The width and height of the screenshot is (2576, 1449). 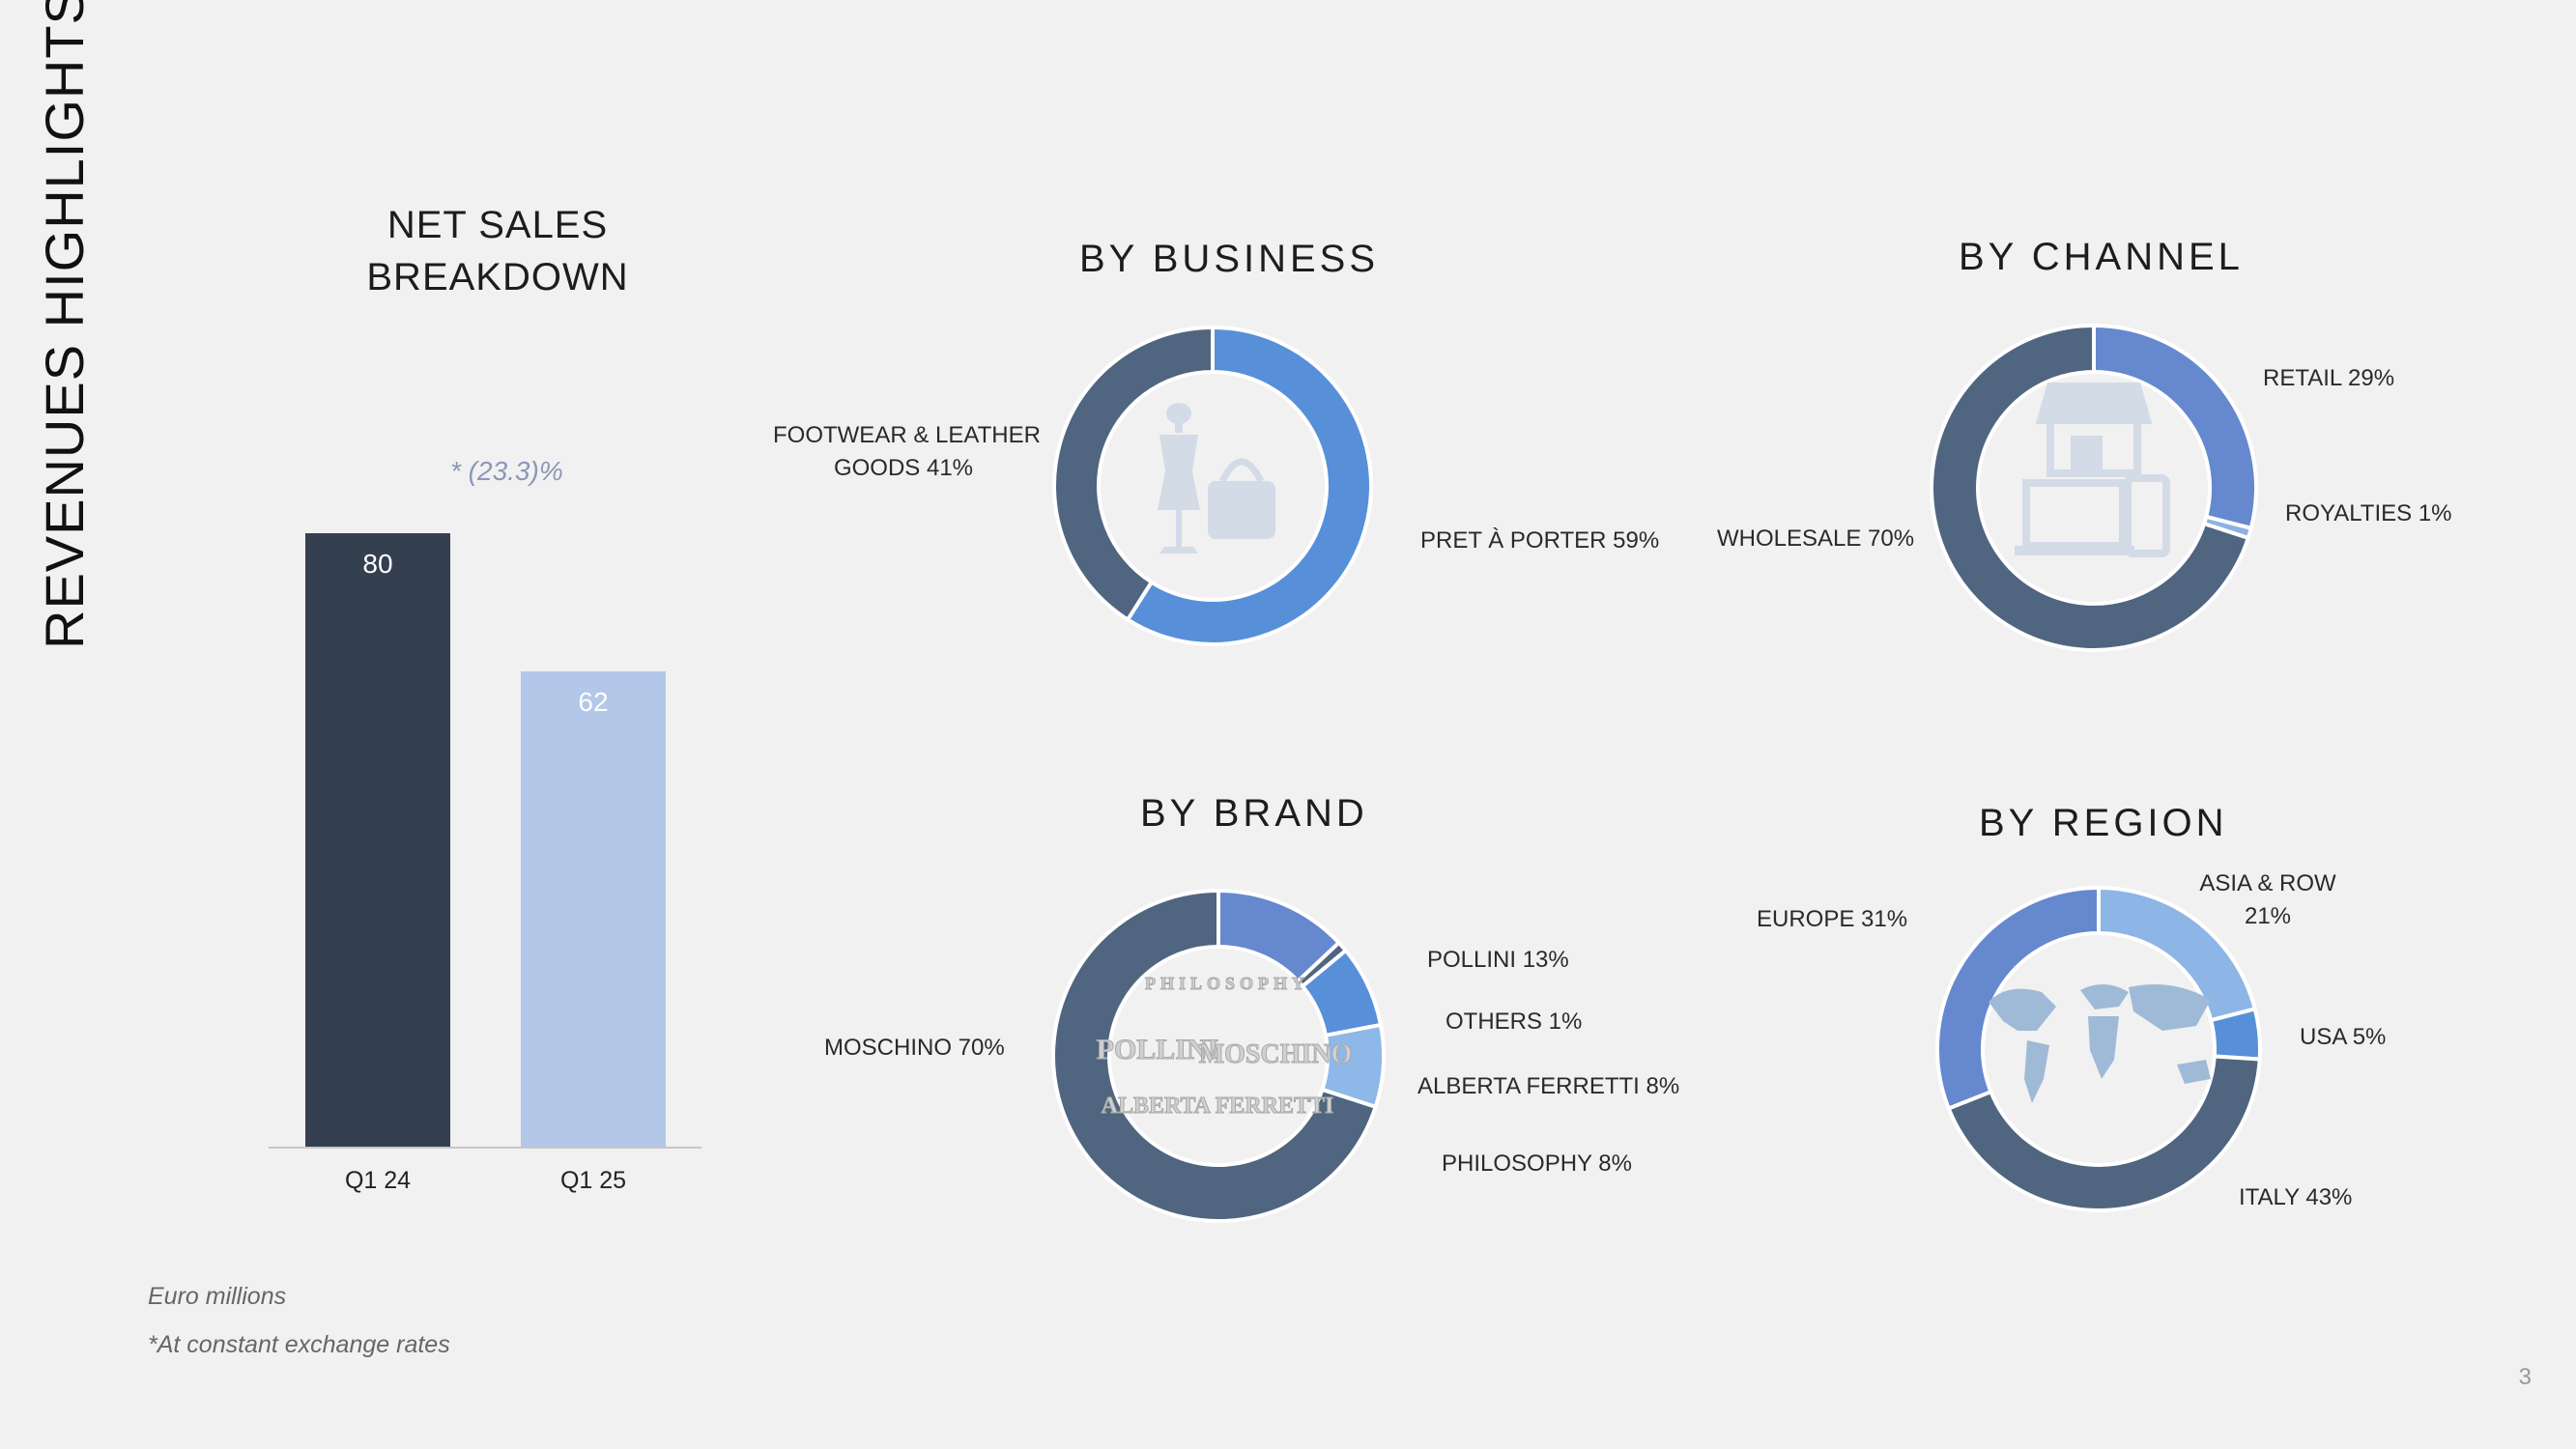 What do you see at coordinates (498, 251) in the screenshot?
I see `net-sales-title: NET SALES BREAKDOWN` at bounding box center [498, 251].